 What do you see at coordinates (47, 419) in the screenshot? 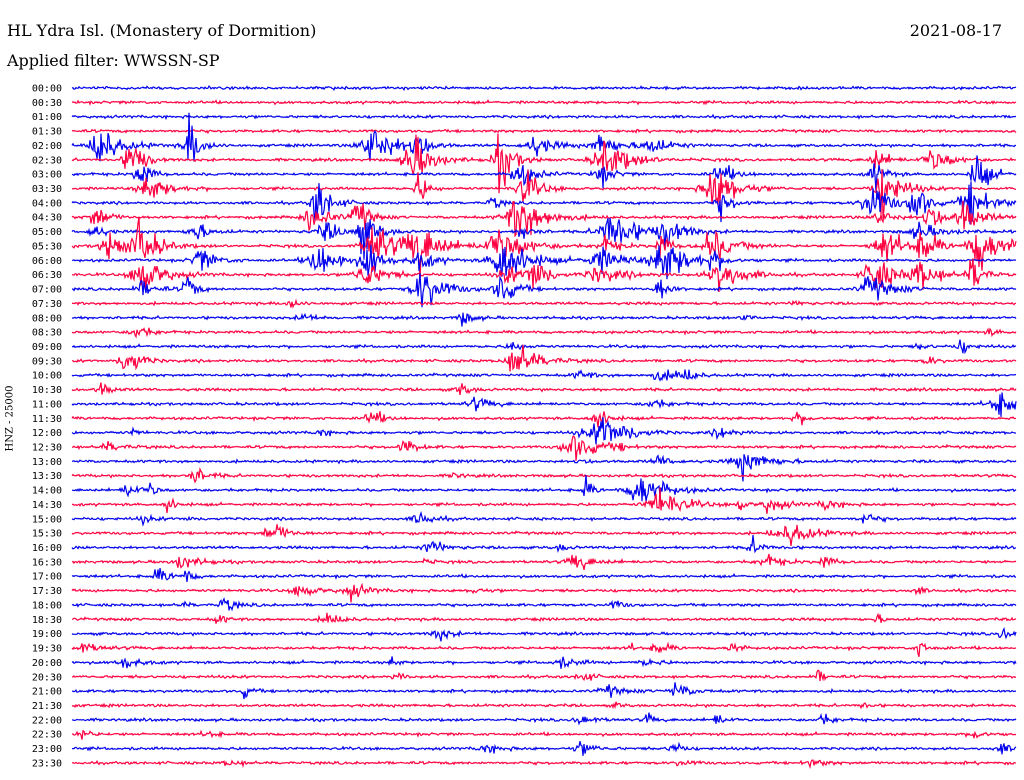
I see `row-time-label: 11:30` at bounding box center [47, 419].